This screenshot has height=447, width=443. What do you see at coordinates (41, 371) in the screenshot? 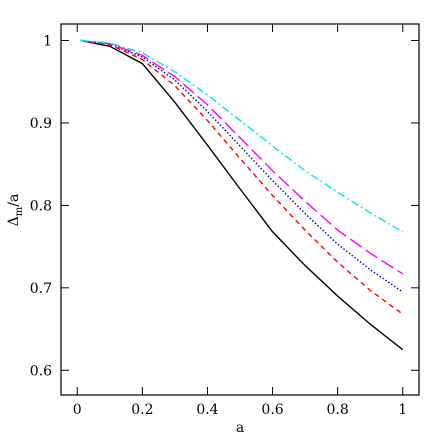
I see `y-tick-label: 0.6` at bounding box center [41, 371].